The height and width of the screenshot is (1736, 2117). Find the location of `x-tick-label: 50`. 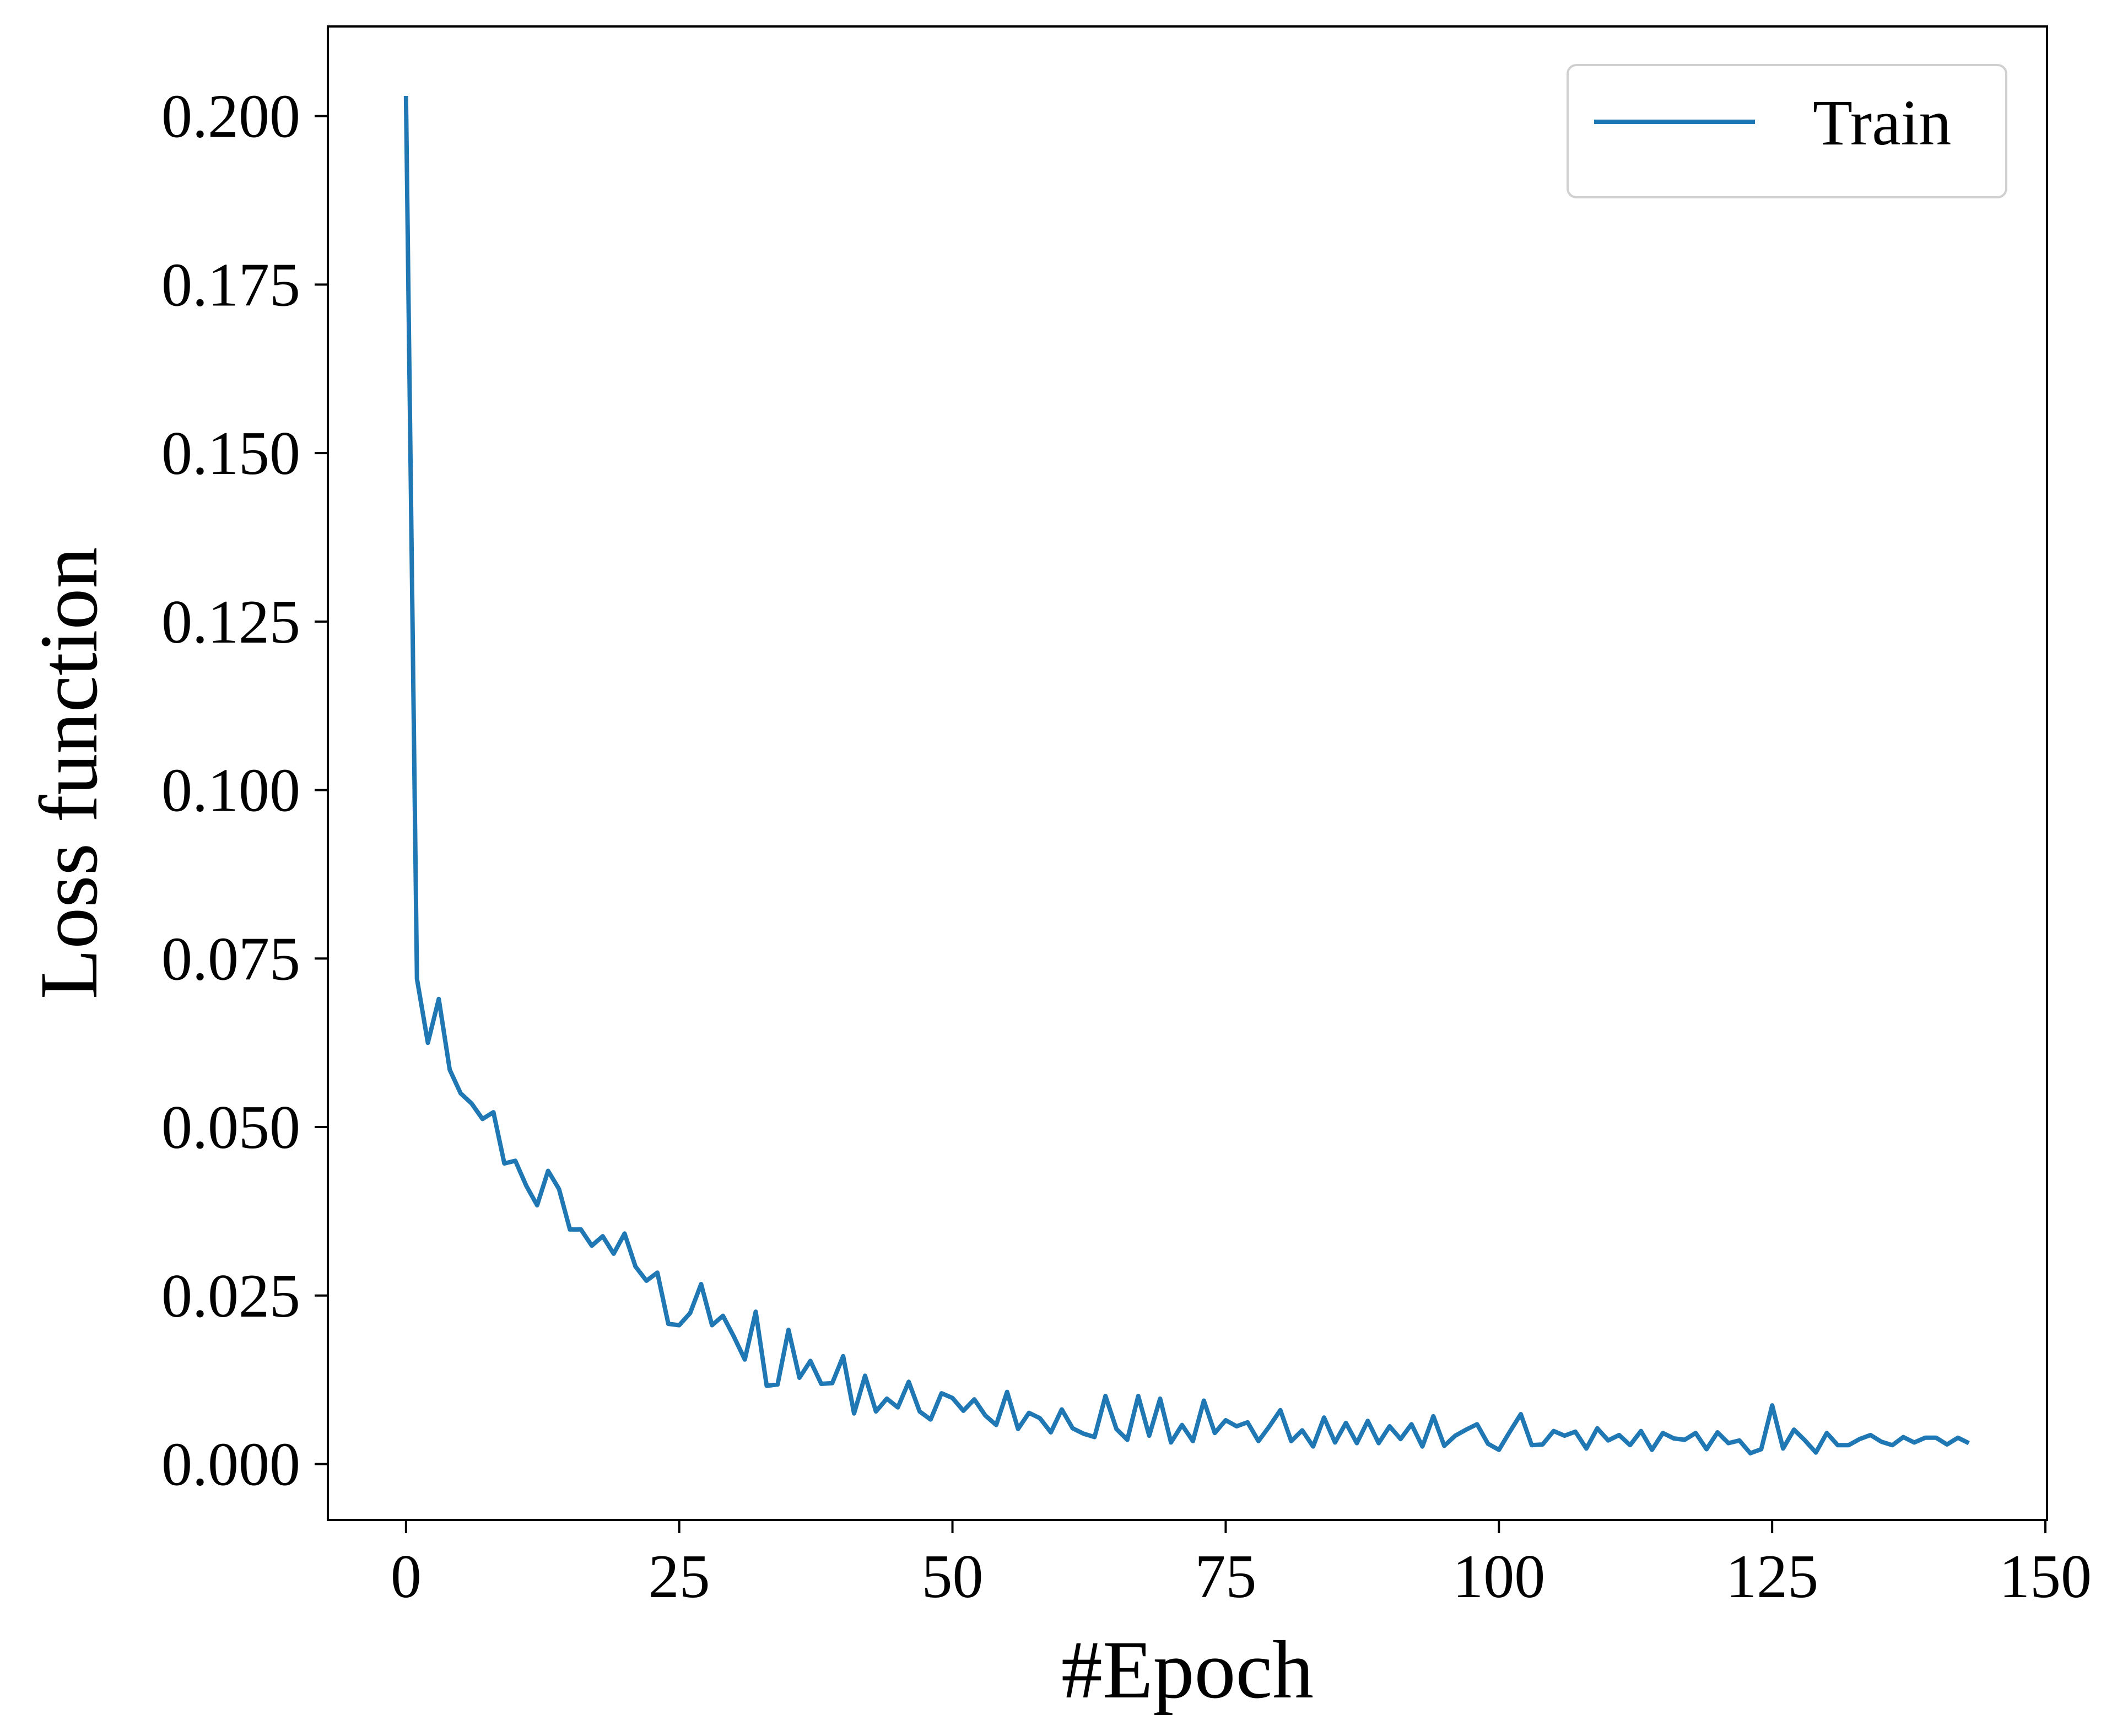

x-tick-label: 50 is located at coordinates (953, 1577).